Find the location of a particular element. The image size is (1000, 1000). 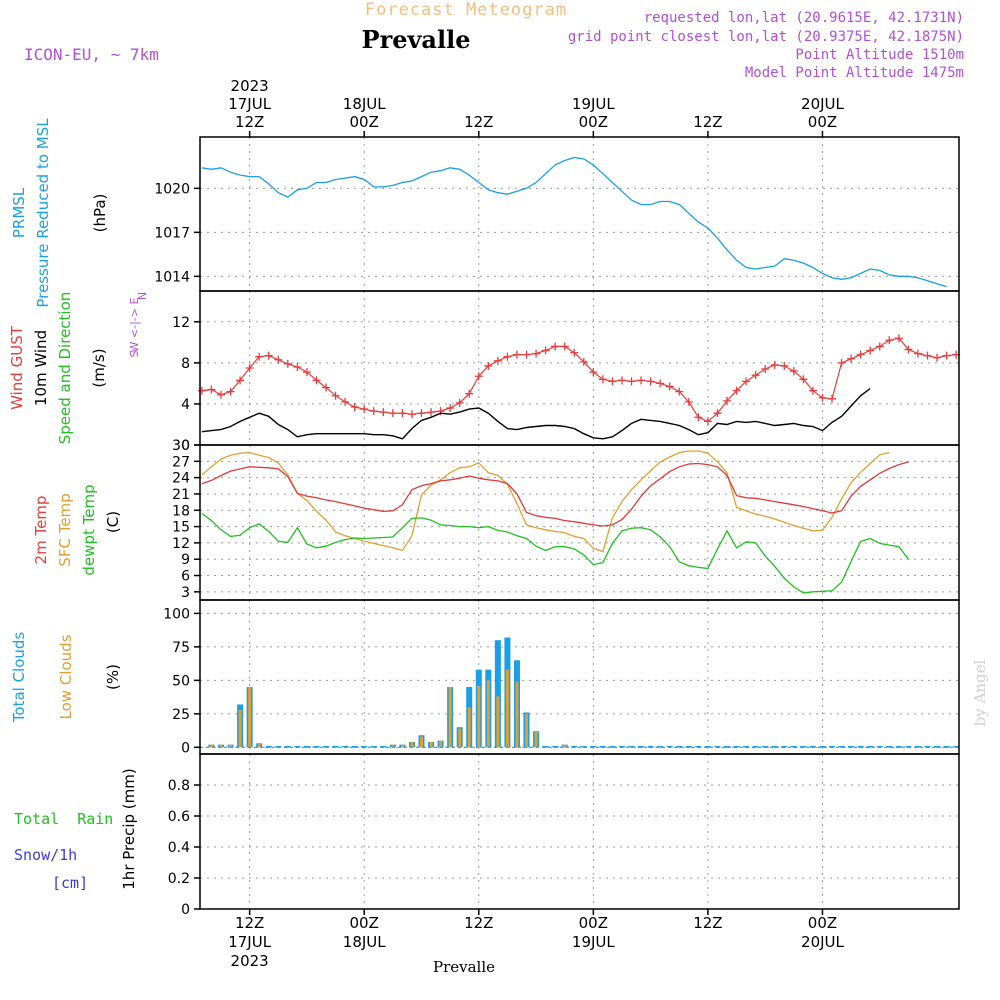

compass-rose: W <-|-> E is located at coordinates (134, 325).